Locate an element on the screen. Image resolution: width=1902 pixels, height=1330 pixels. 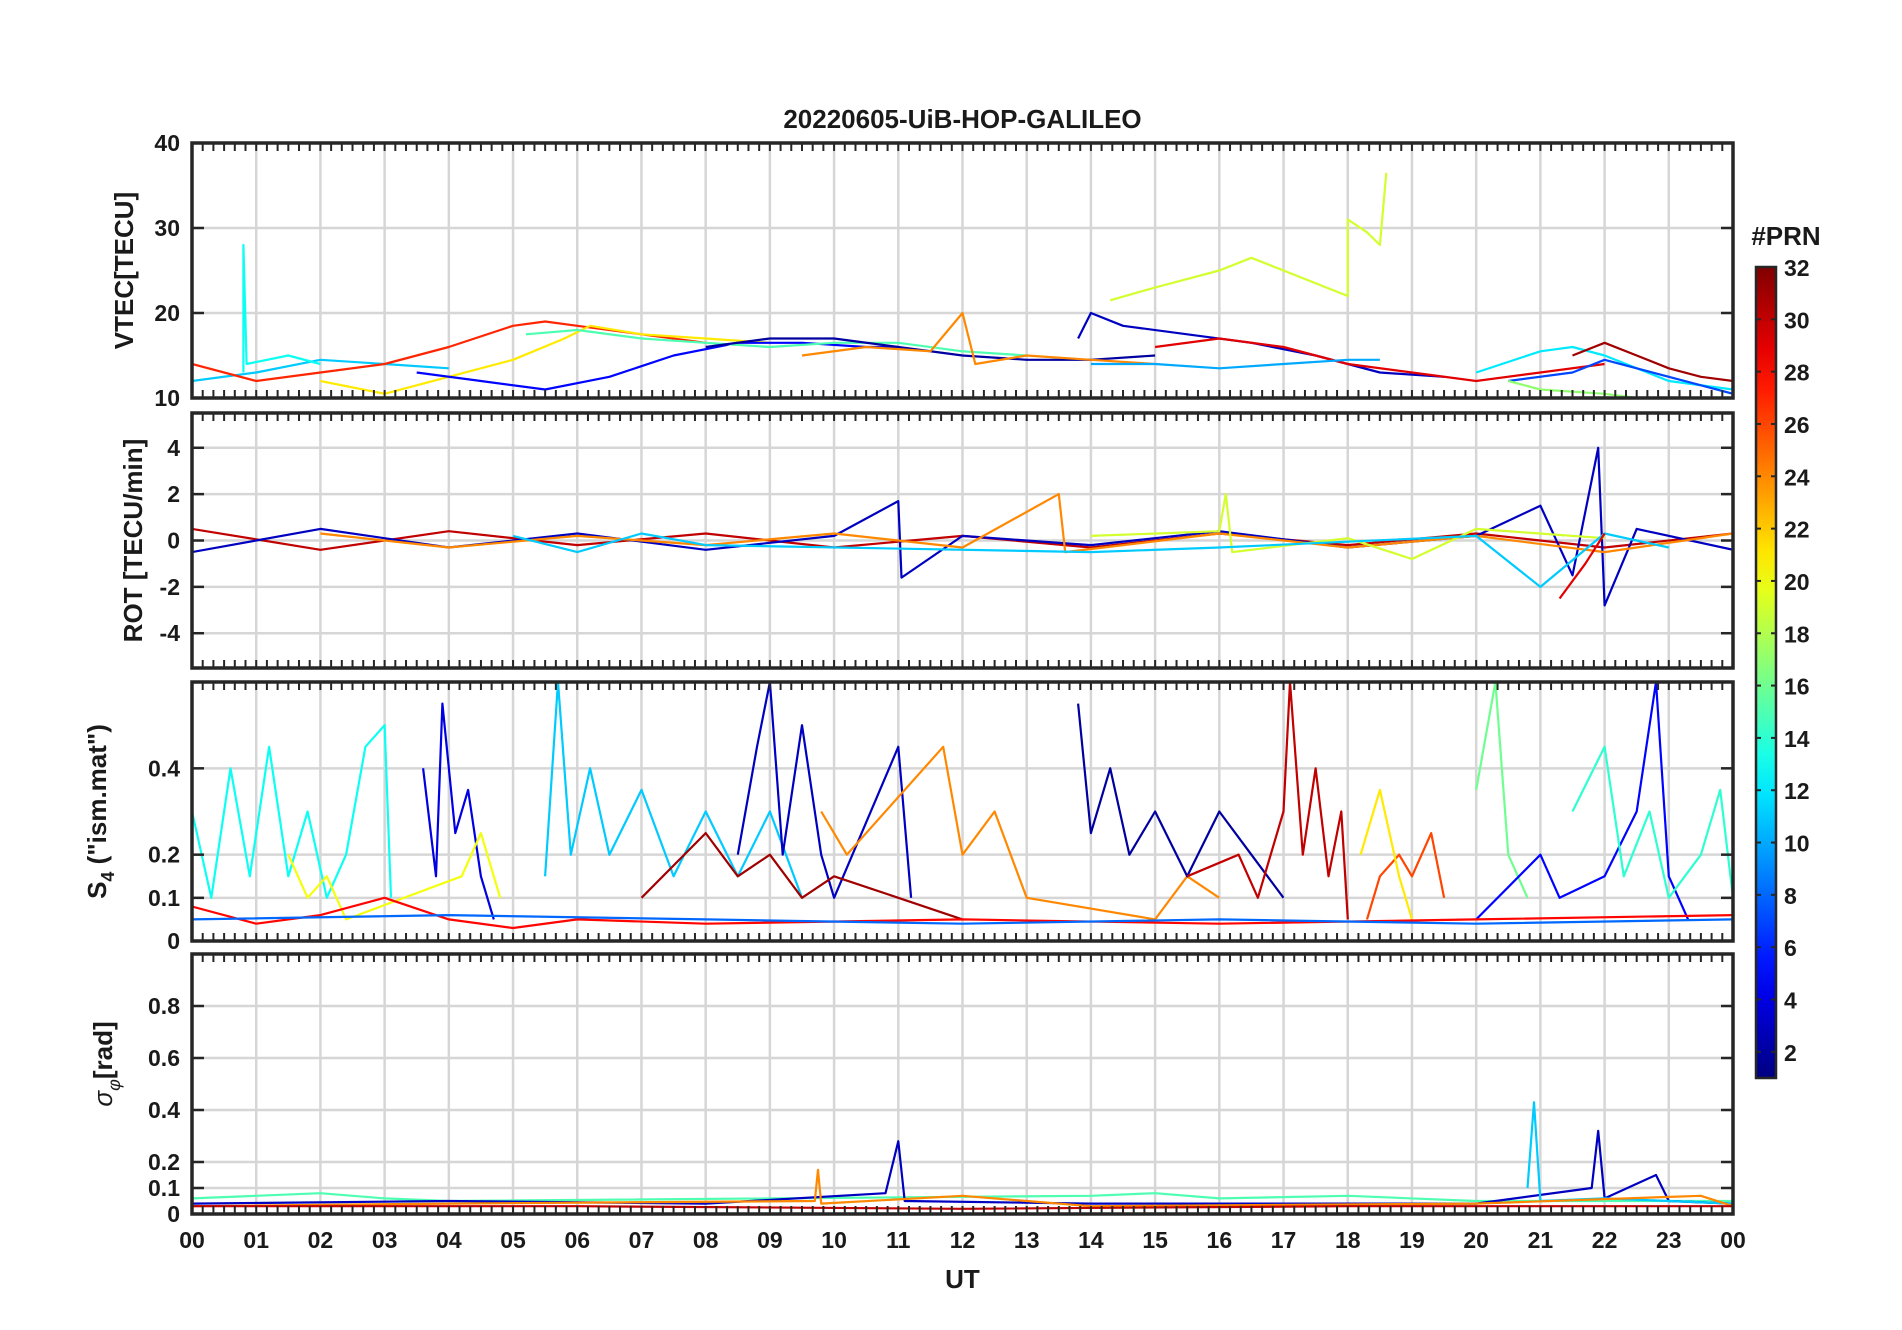
y-tick-label: 40 is located at coordinates (167, 143).